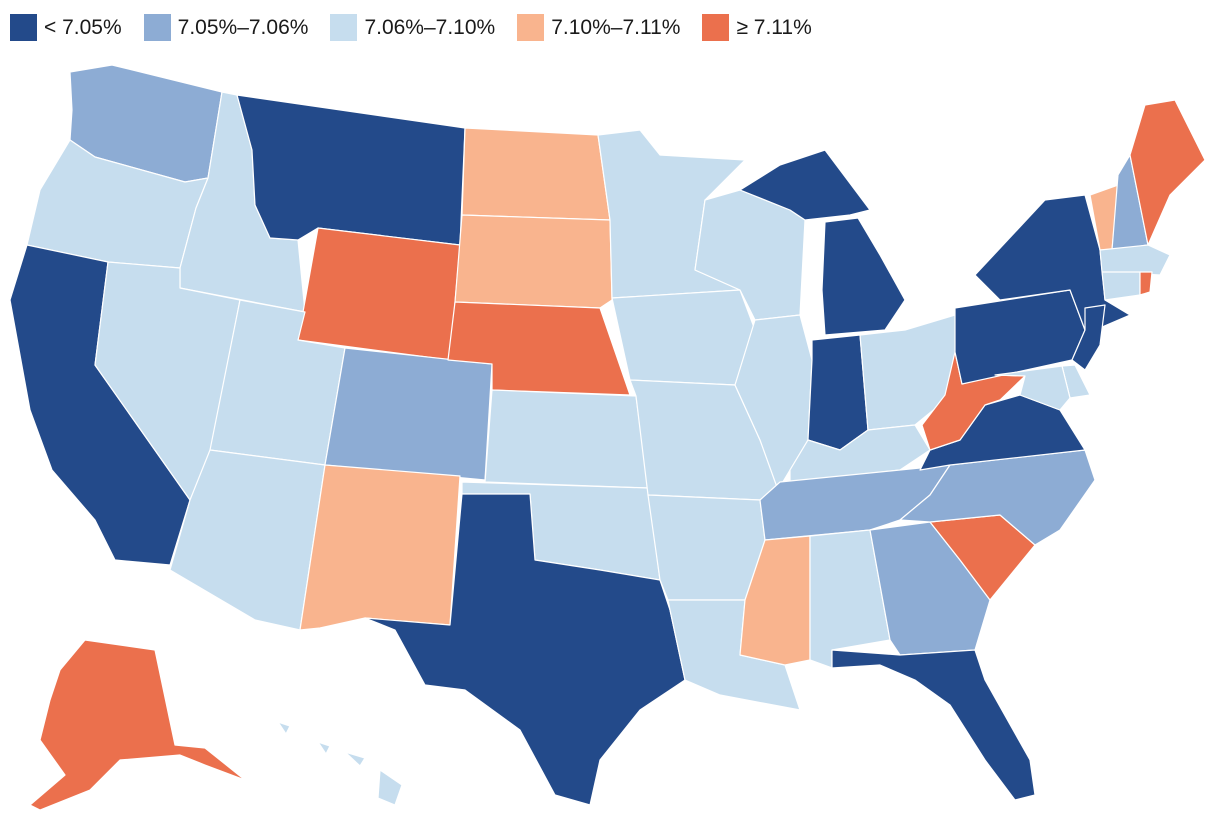 The image size is (1220, 830). What do you see at coordinates (683, 337) in the screenshot?
I see `state-IA` at bounding box center [683, 337].